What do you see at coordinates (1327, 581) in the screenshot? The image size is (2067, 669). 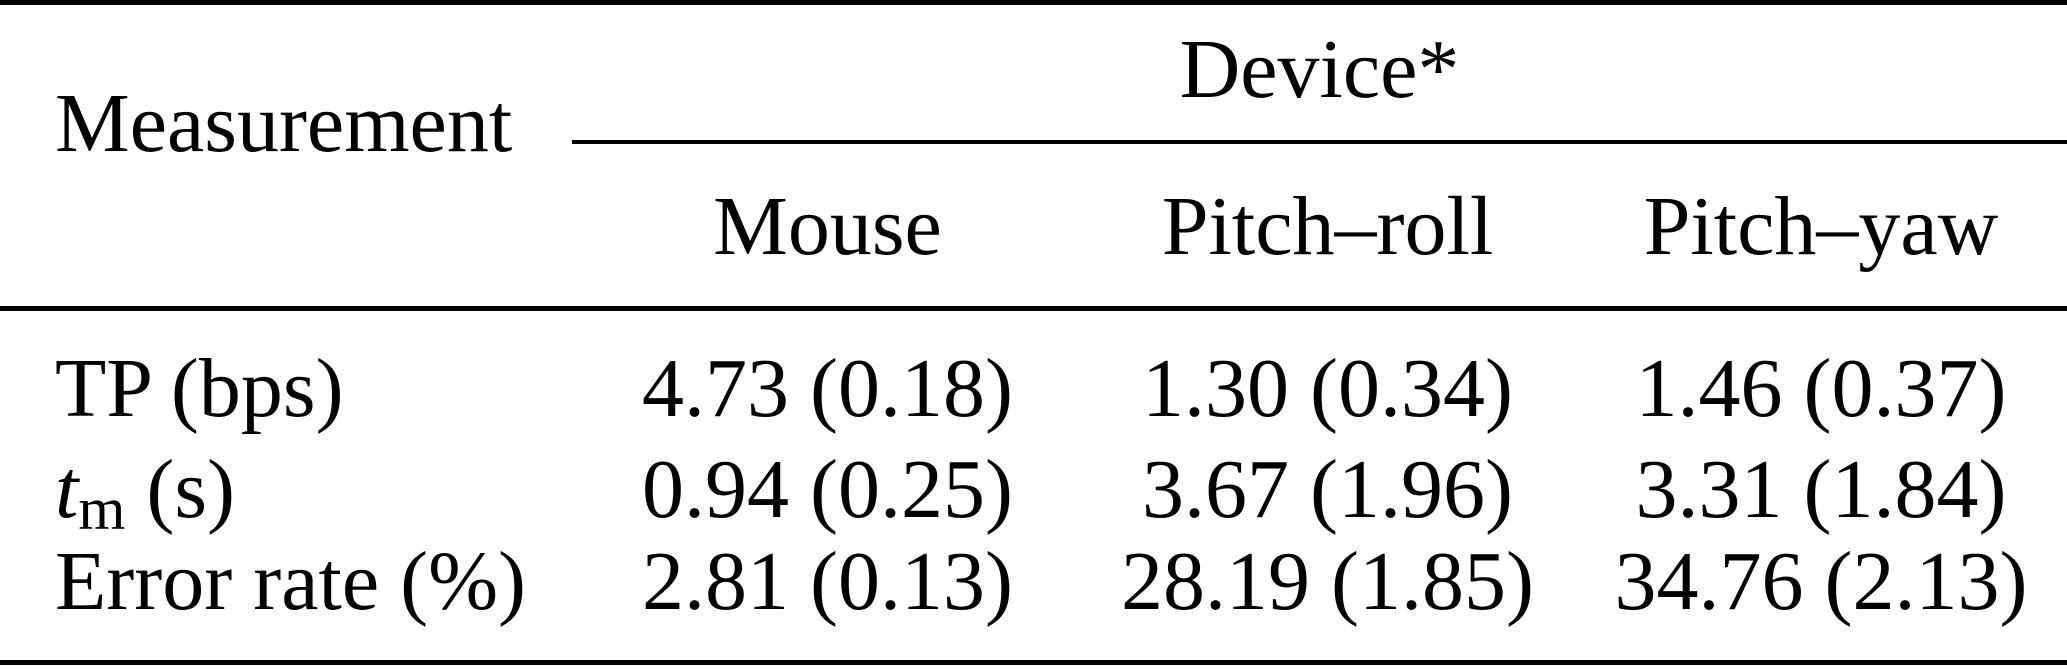 I see `error-rate-pitch-roll-value: 28.19 (1.85)` at bounding box center [1327, 581].